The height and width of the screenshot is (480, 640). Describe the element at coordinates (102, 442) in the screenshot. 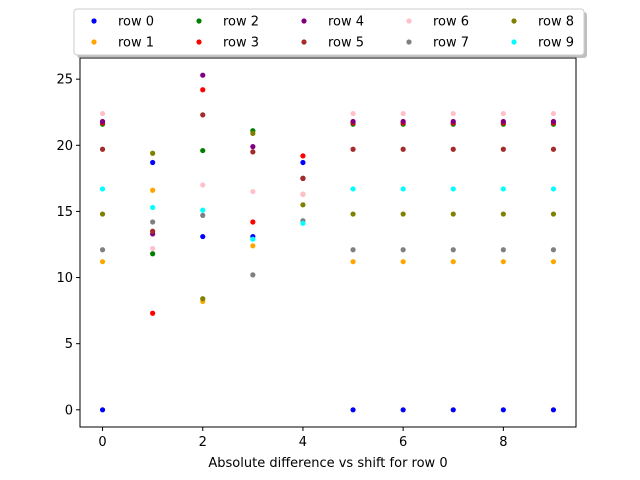

I see `x-tick-label: 0` at that location.